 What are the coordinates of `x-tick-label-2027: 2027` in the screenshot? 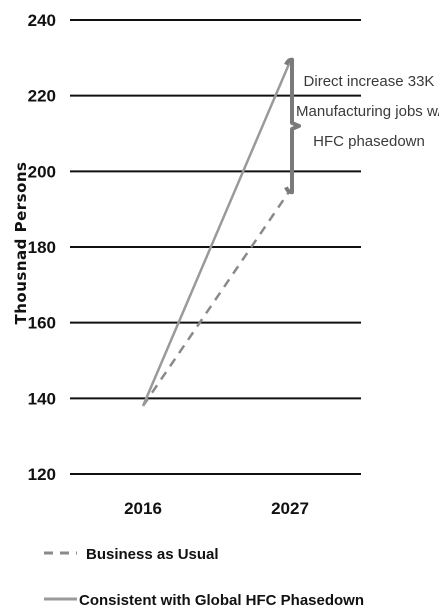 It's located at (290, 508).